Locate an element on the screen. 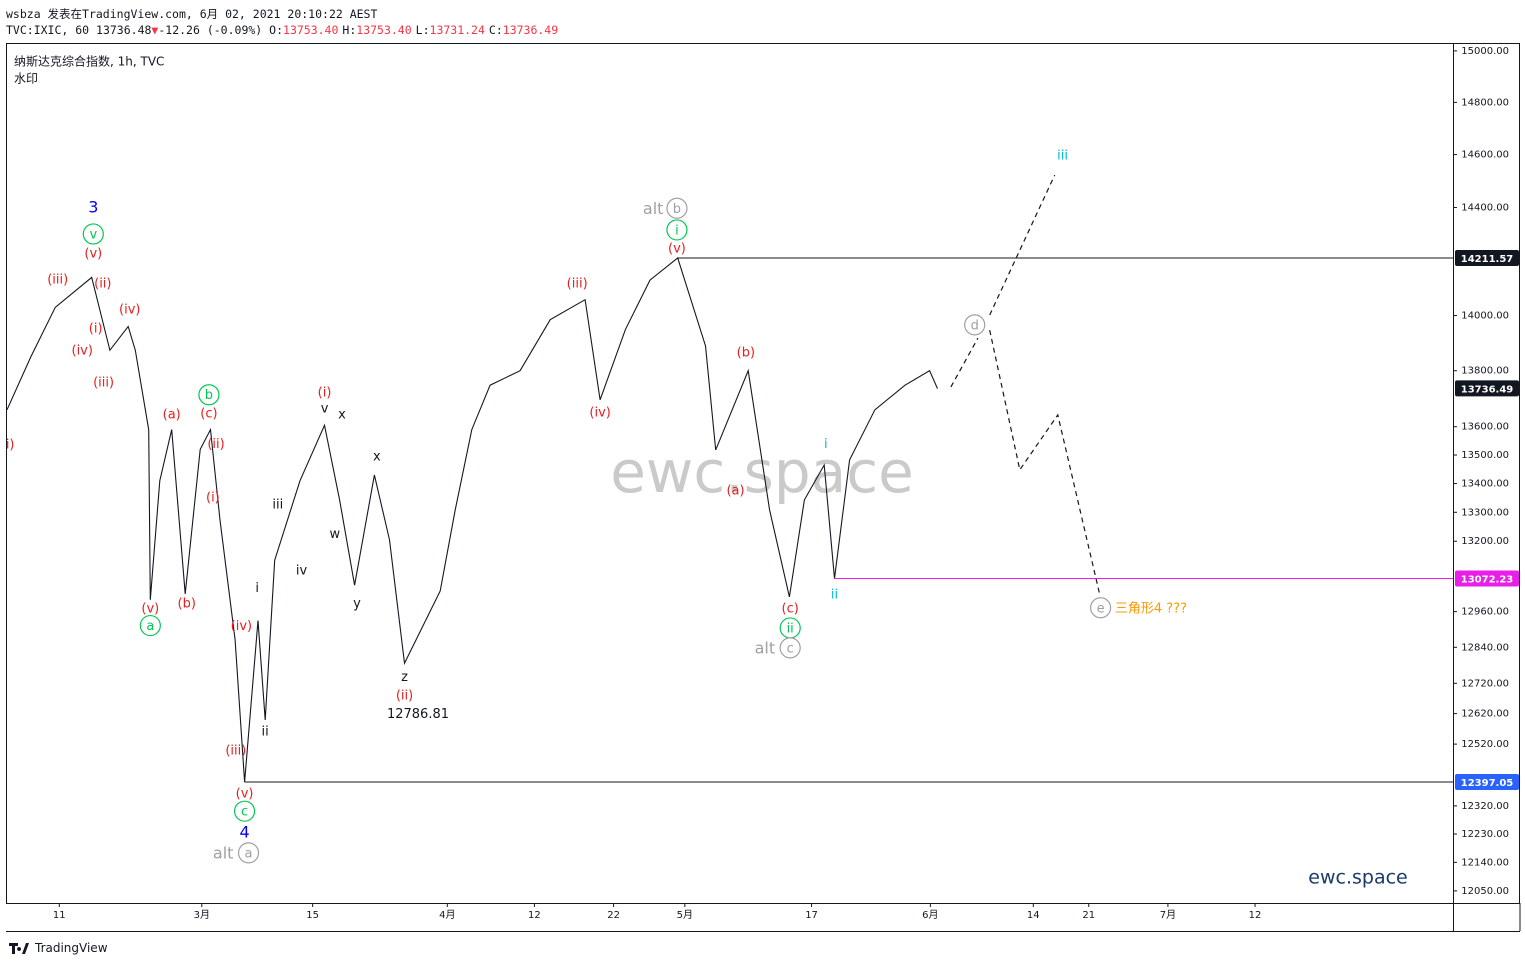  brand-logo is located at coordinates (19, 948).